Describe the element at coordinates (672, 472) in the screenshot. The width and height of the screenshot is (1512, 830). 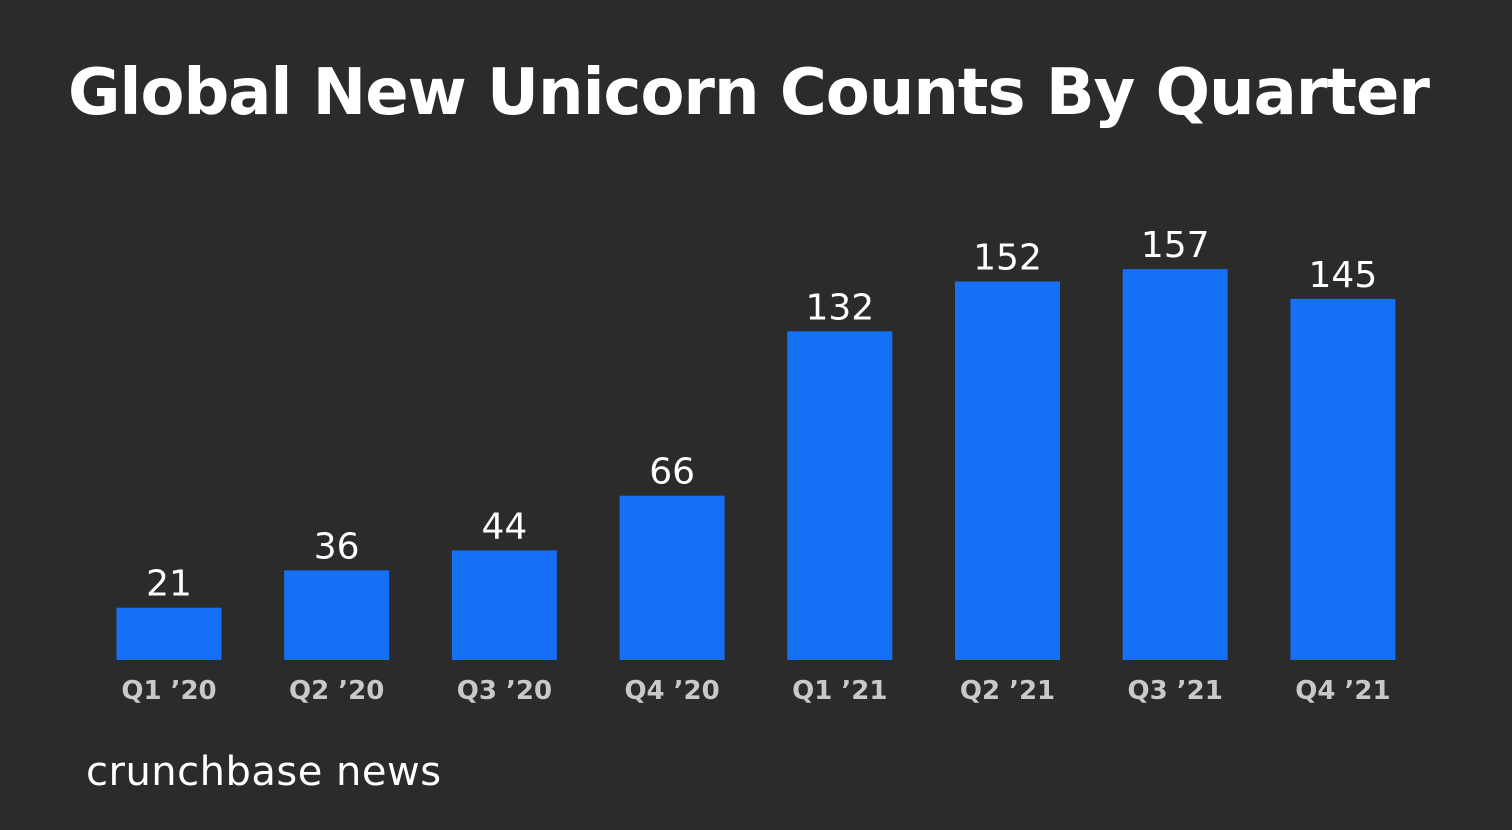
I see `bar-value-label: 66` at that location.